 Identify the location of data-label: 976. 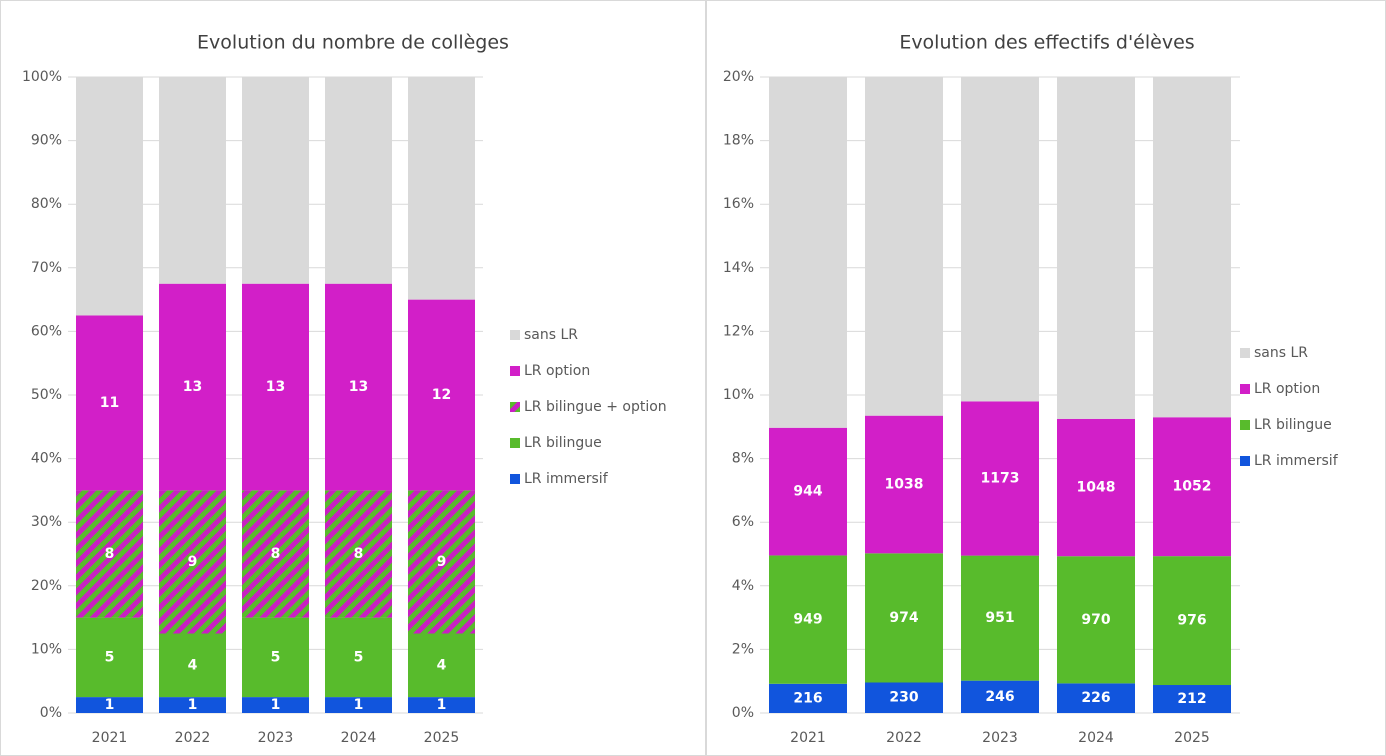
(1191, 621).